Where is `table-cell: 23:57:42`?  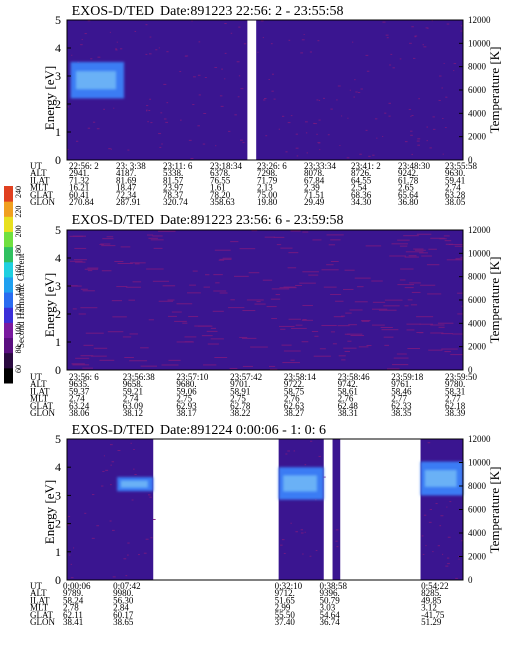 table-cell: 23:57:42 is located at coordinates (246, 377).